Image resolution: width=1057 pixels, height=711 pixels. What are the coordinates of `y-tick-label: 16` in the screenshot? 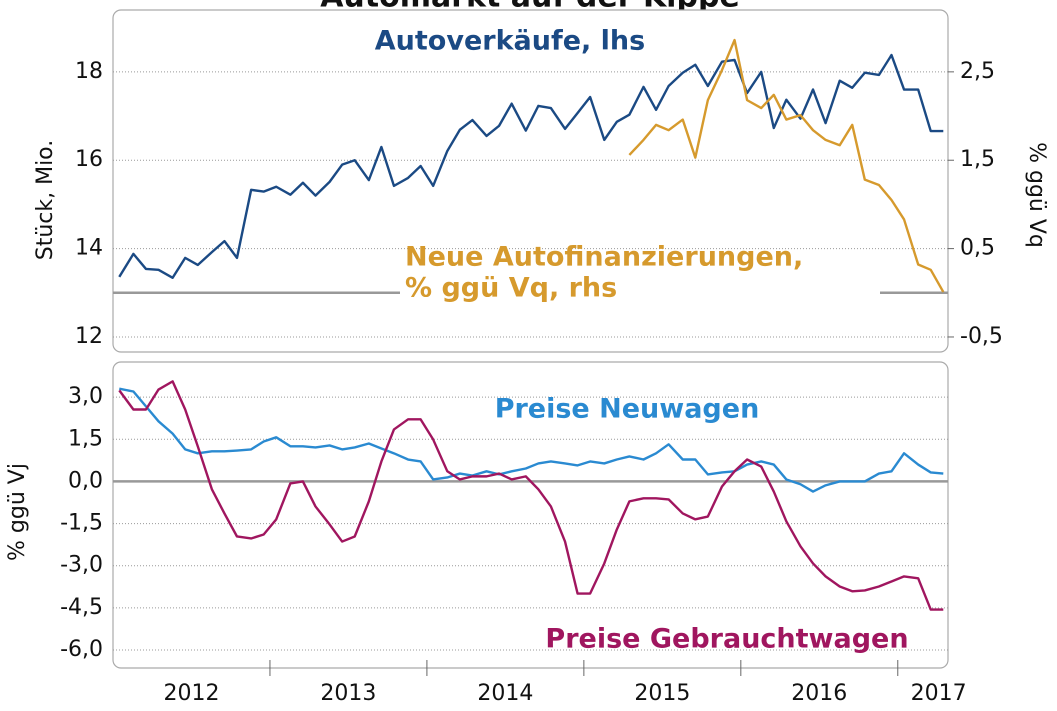 It's located at (89, 159).